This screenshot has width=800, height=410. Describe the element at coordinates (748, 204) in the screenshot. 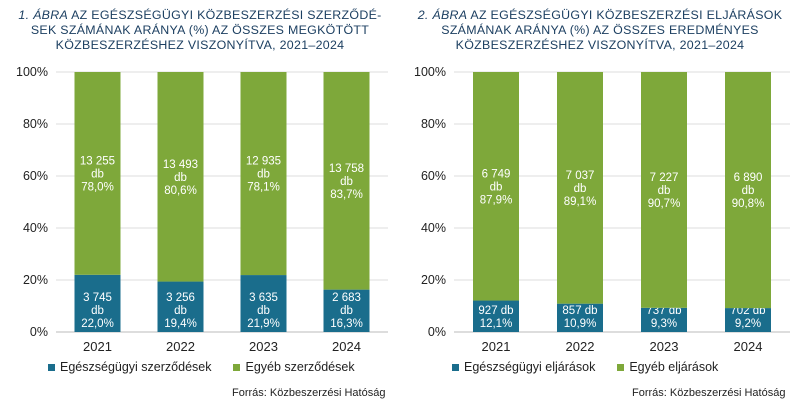

I see `data-label: 90,8%` at that location.